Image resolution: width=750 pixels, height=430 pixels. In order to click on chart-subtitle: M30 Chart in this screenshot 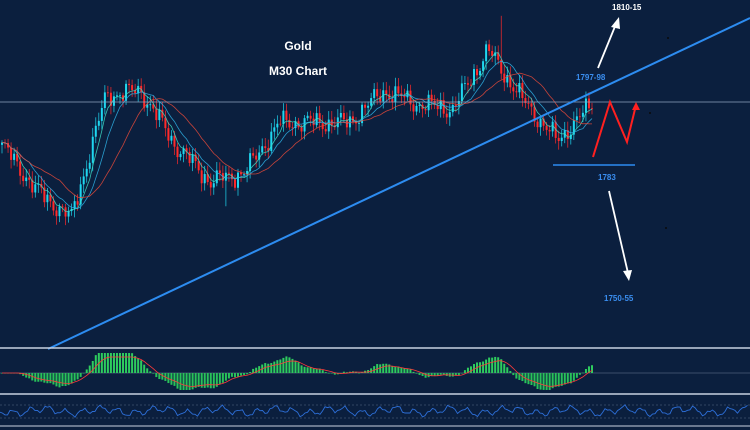, I will do `click(298, 71)`.